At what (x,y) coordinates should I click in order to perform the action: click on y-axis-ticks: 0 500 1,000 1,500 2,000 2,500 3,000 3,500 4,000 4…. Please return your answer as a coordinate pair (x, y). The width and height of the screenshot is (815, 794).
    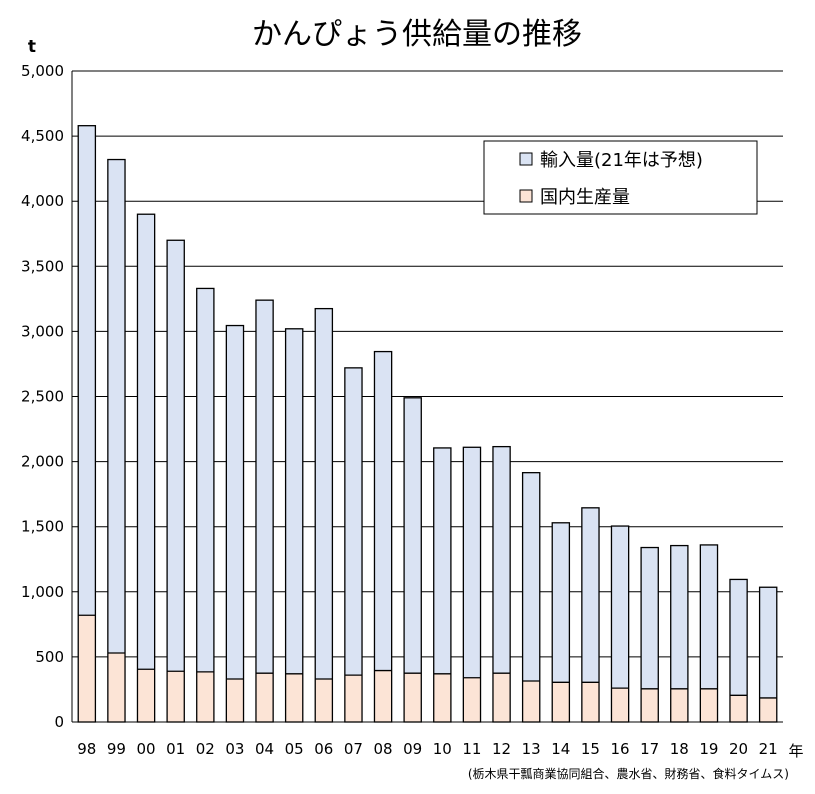
    Looking at the image, I should click on (42, 396).